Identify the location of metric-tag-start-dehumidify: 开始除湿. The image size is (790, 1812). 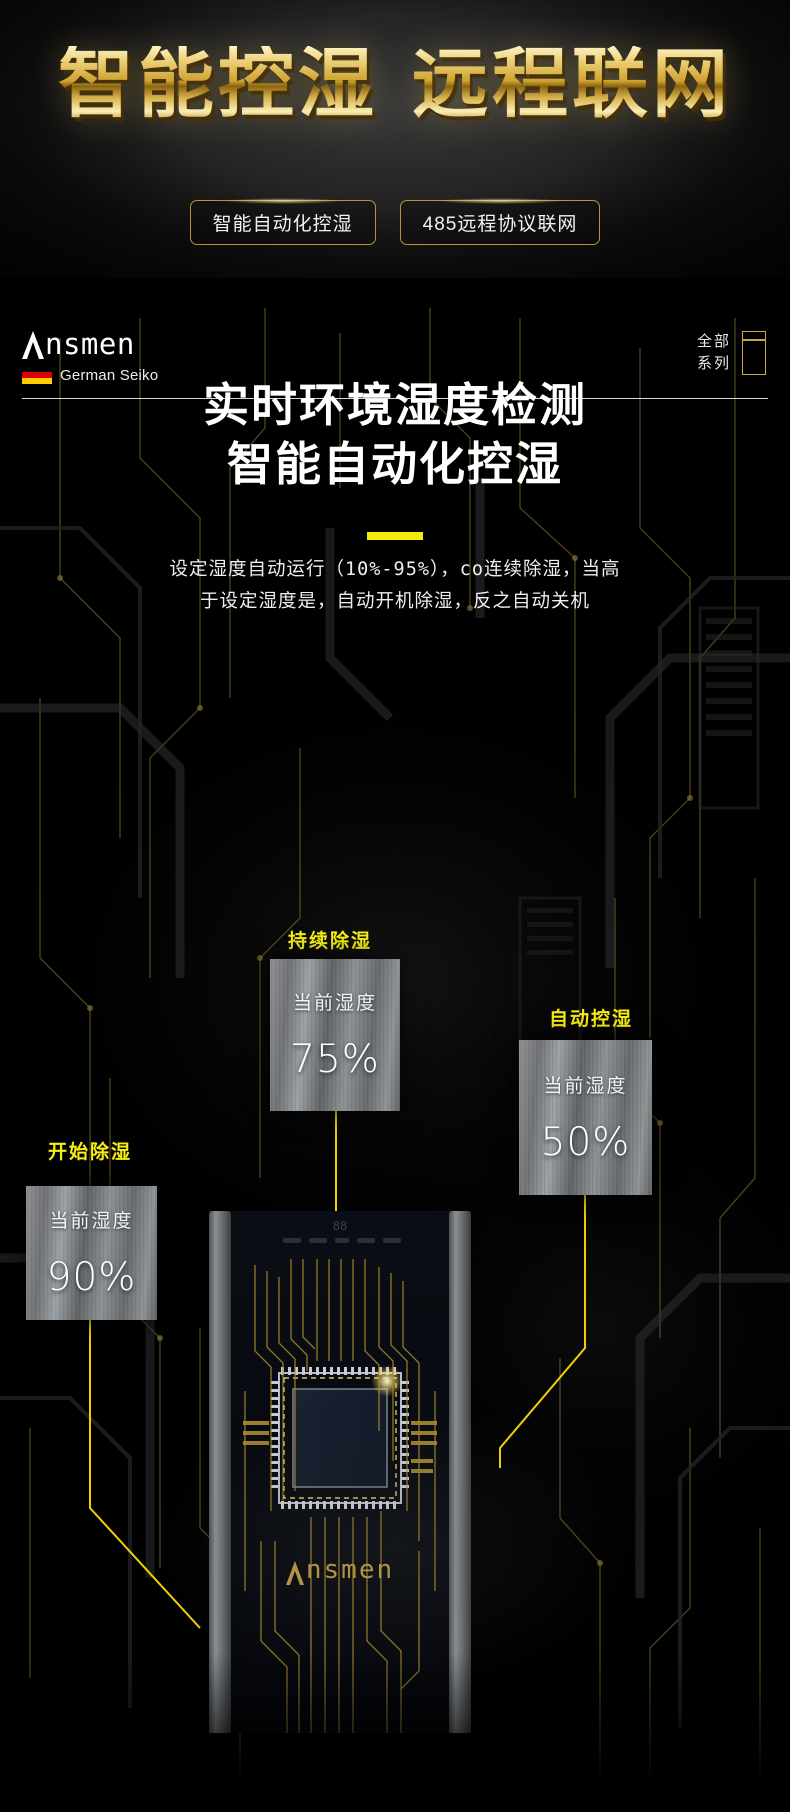
(90, 1152).